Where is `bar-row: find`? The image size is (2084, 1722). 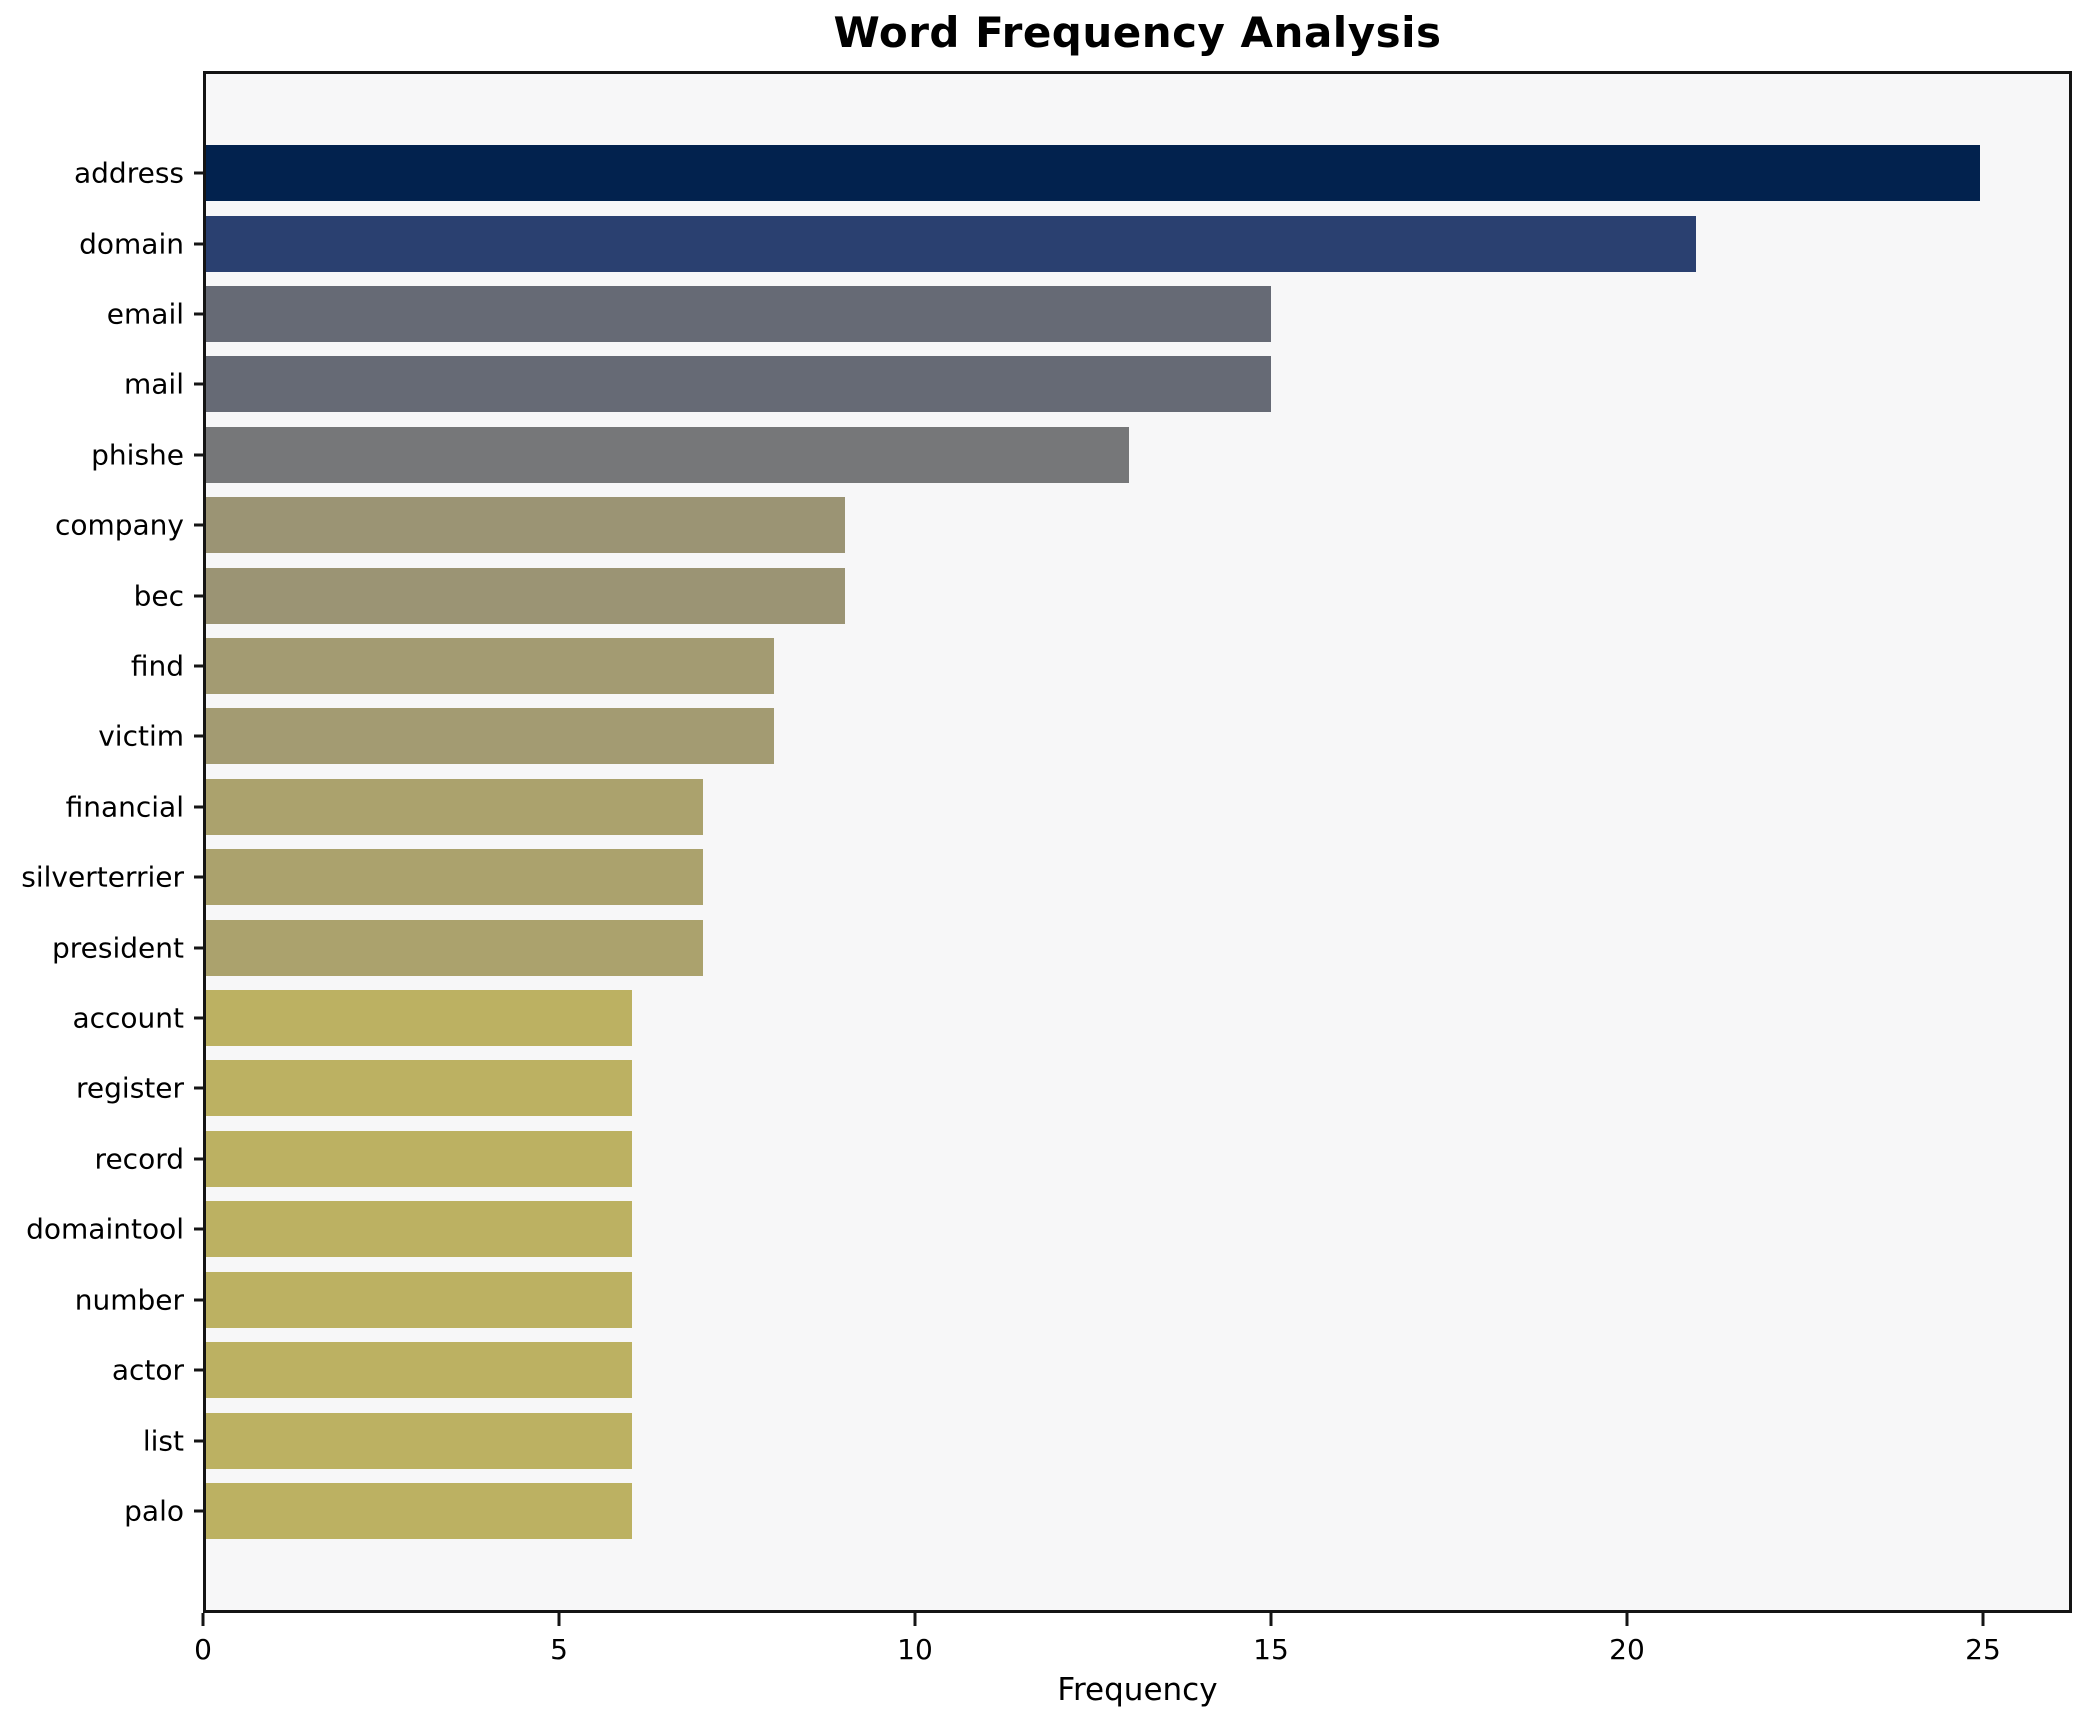 bar-row: find is located at coordinates (1100, 666).